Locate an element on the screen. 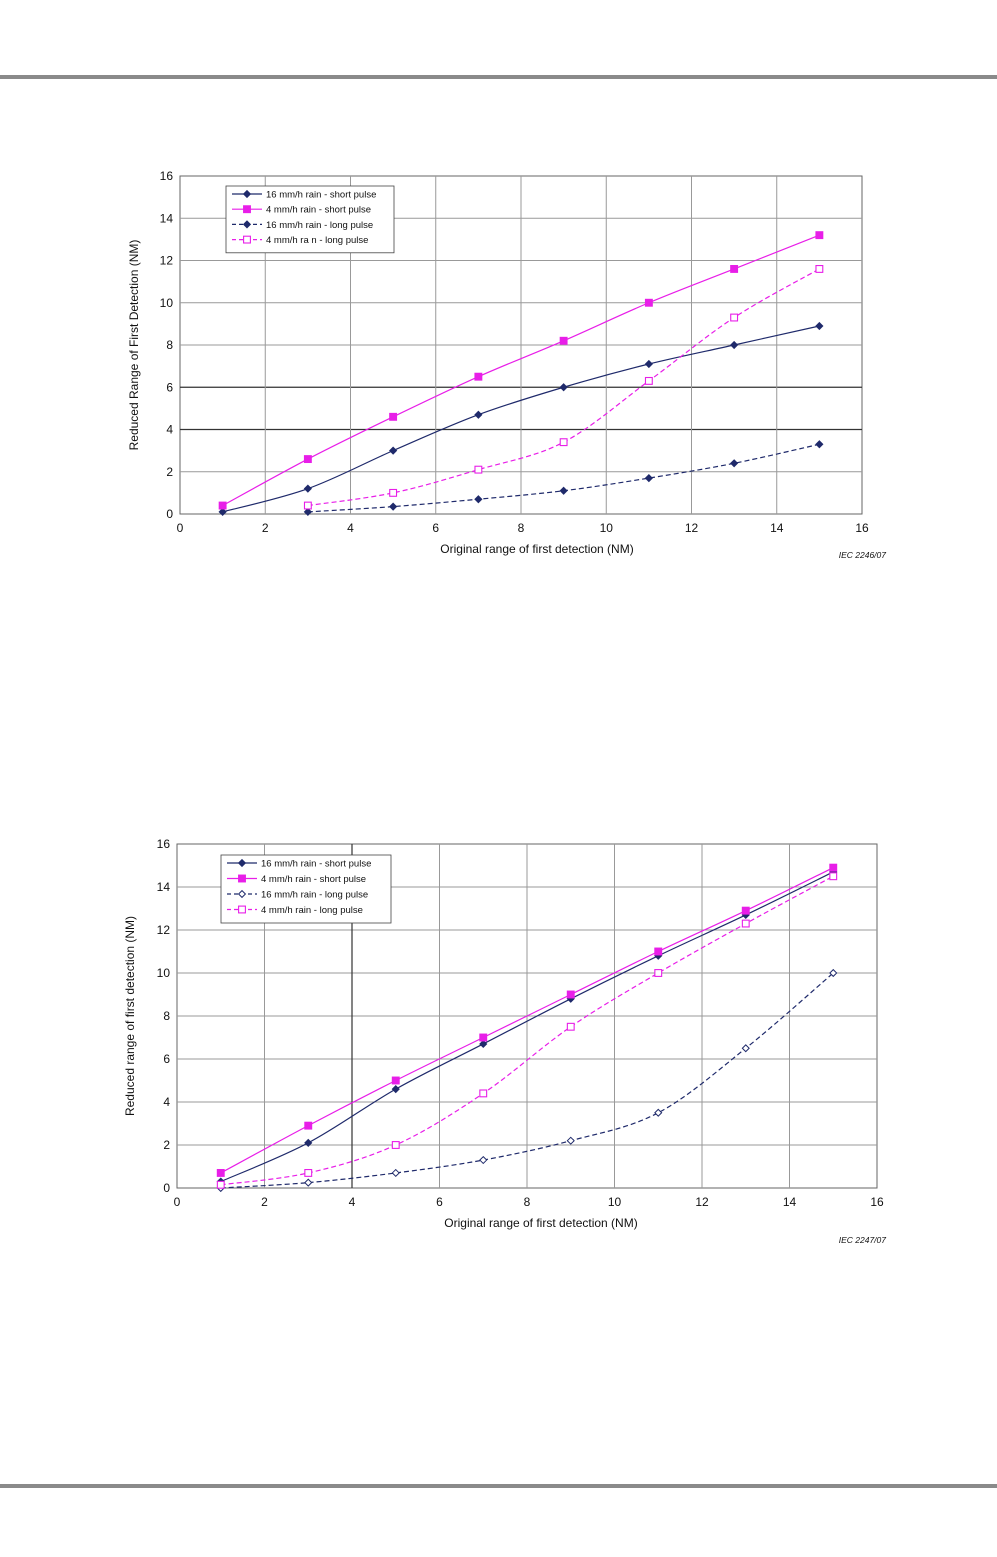 This screenshot has height=1557, width=997. legend-label: 4 mm/h rain - short pulse is located at coordinates (313, 879).